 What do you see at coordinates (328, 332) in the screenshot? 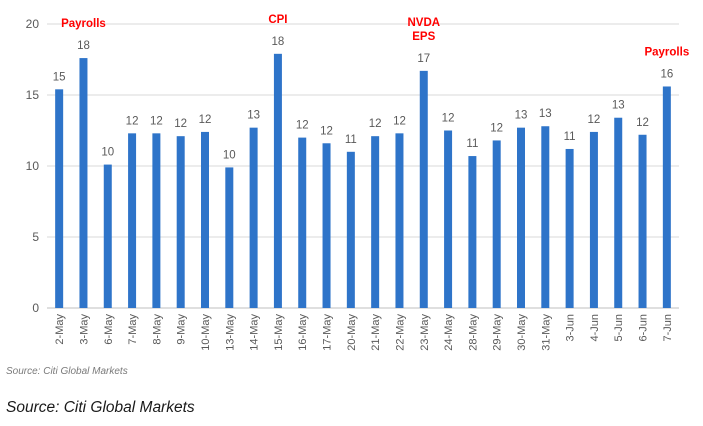
I see `x-tick-label: 17-May` at bounding box center [328, 332].